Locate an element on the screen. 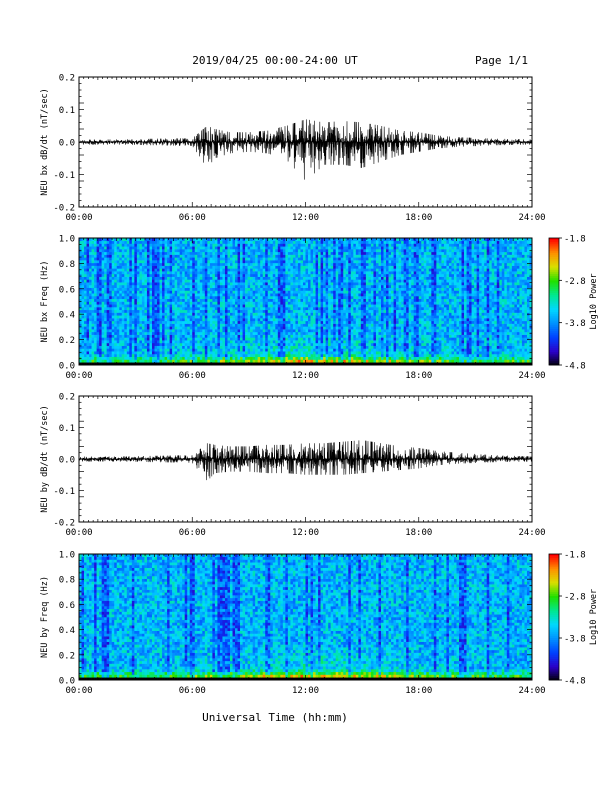  page-indicator: Page 1/1 is located at coordinates (501, 60).